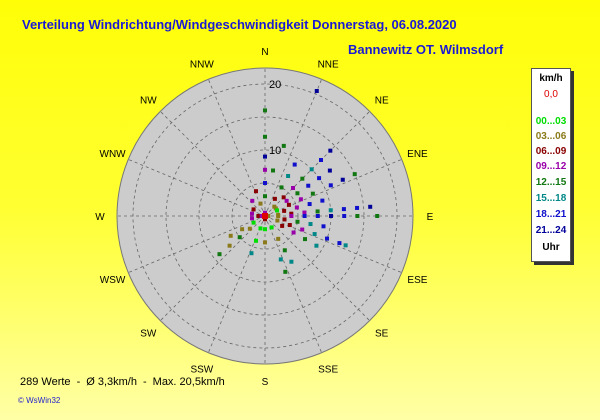 Image resolution: width=600 pixels, height=420 pixels. What do you see at coordinates (551, 121) in the screenshot?
I see `legend-entry: 00...03` at bounding box center [551, 121].